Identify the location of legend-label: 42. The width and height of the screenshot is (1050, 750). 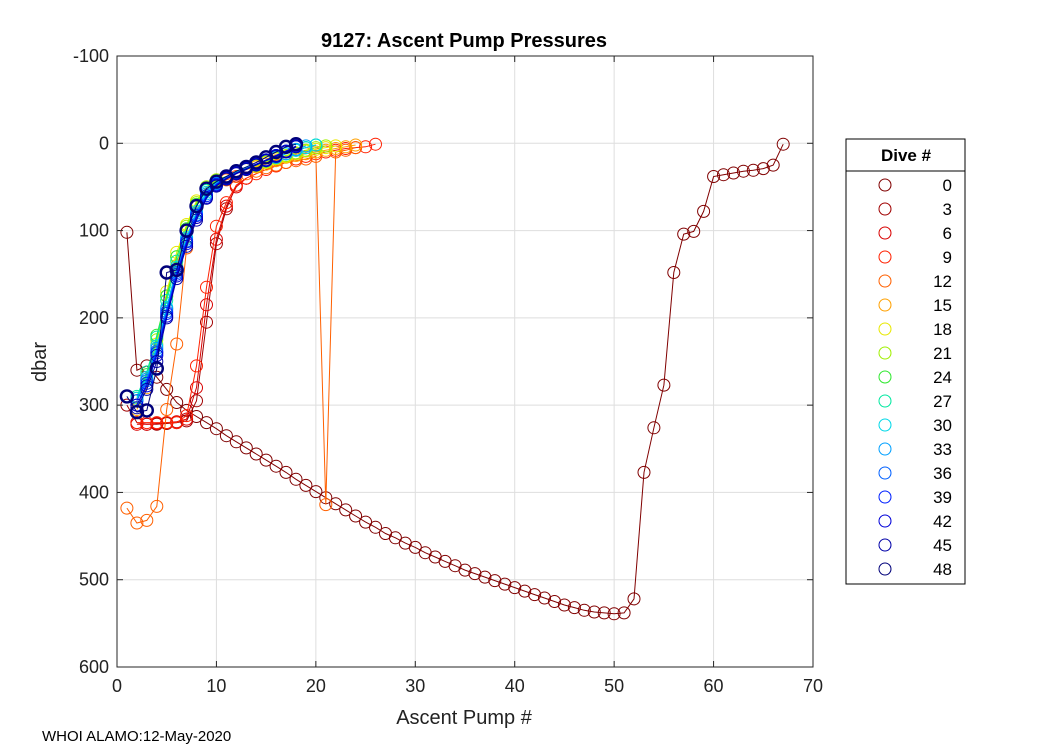
(942, 521).